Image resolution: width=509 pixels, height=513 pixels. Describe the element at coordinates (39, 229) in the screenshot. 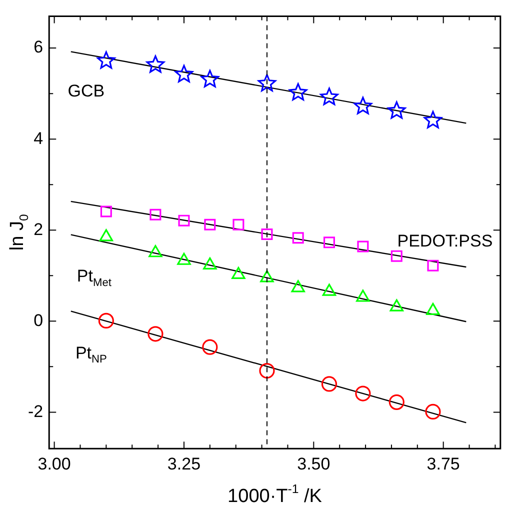

I see `y-tick-label: 2` at that location.